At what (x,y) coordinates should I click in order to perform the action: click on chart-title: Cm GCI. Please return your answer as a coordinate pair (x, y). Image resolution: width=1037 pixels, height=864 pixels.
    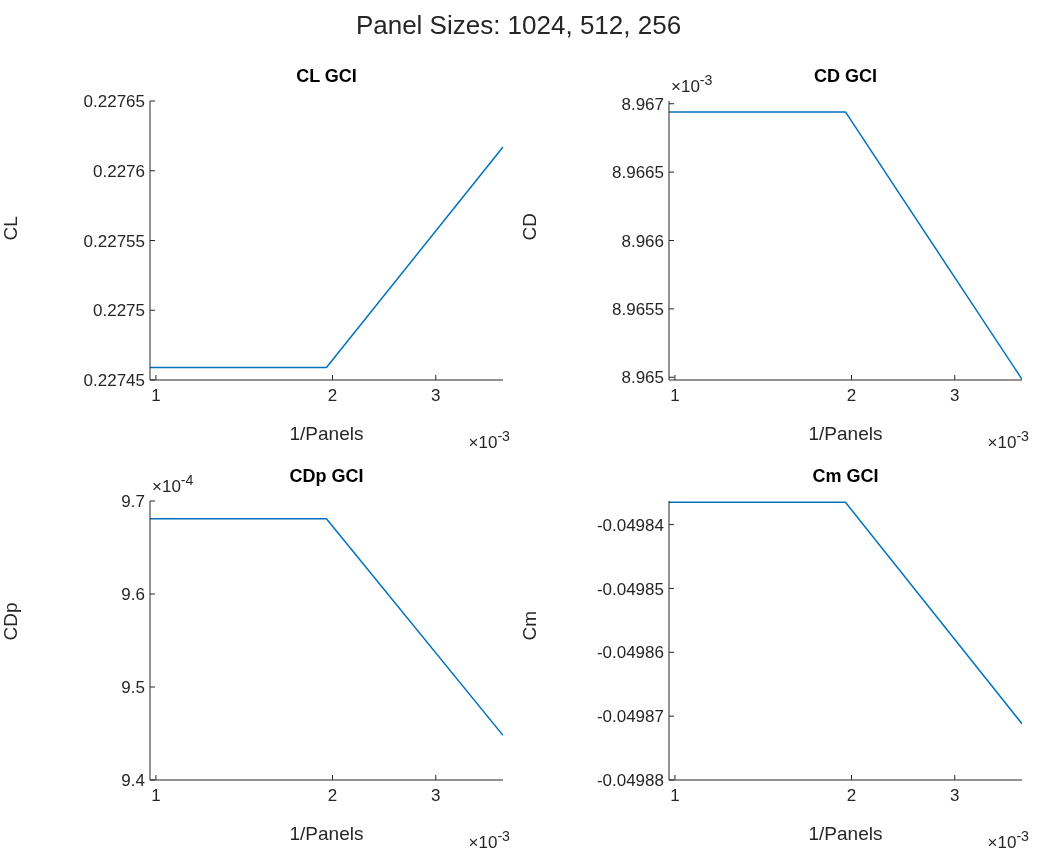
    Looking at the image, I should click on (845, 476).